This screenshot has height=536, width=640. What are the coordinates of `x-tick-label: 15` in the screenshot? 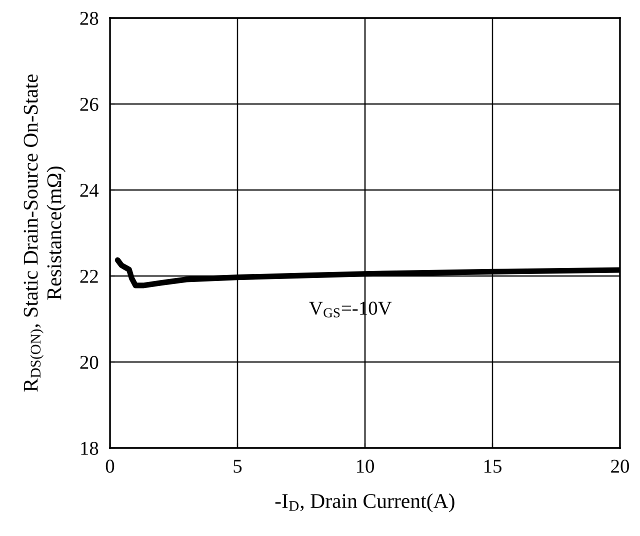 It's located at (493, 466).